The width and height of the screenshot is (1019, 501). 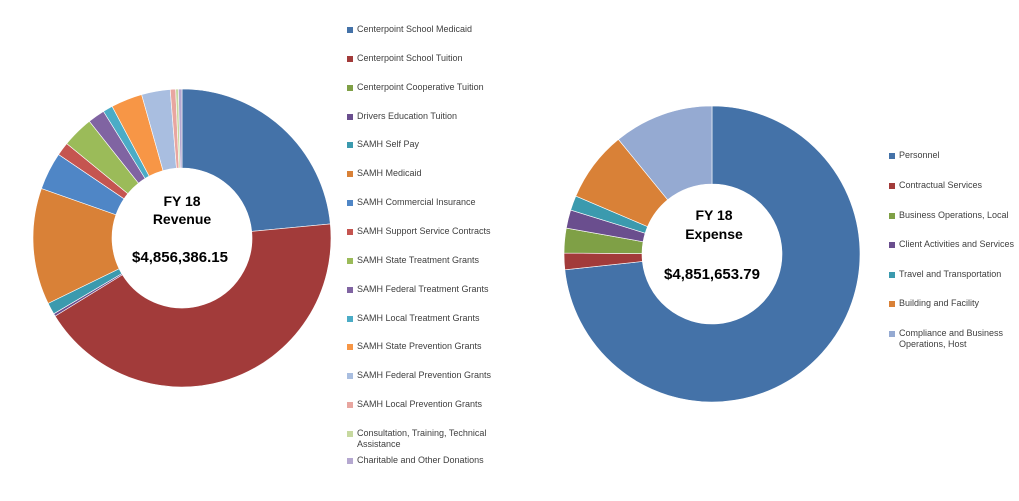 What do you see at coordinates (182, 219) in the screenshot?
I see `revenue-title-line2: Revenue` at bounding box center [182, 219].